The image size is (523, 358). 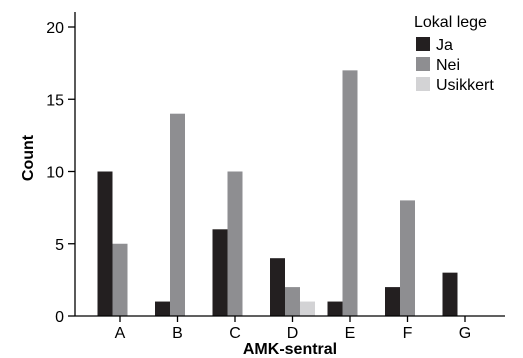 I want to click on y-tick-label-5: 5, so click(x=59, y=245).